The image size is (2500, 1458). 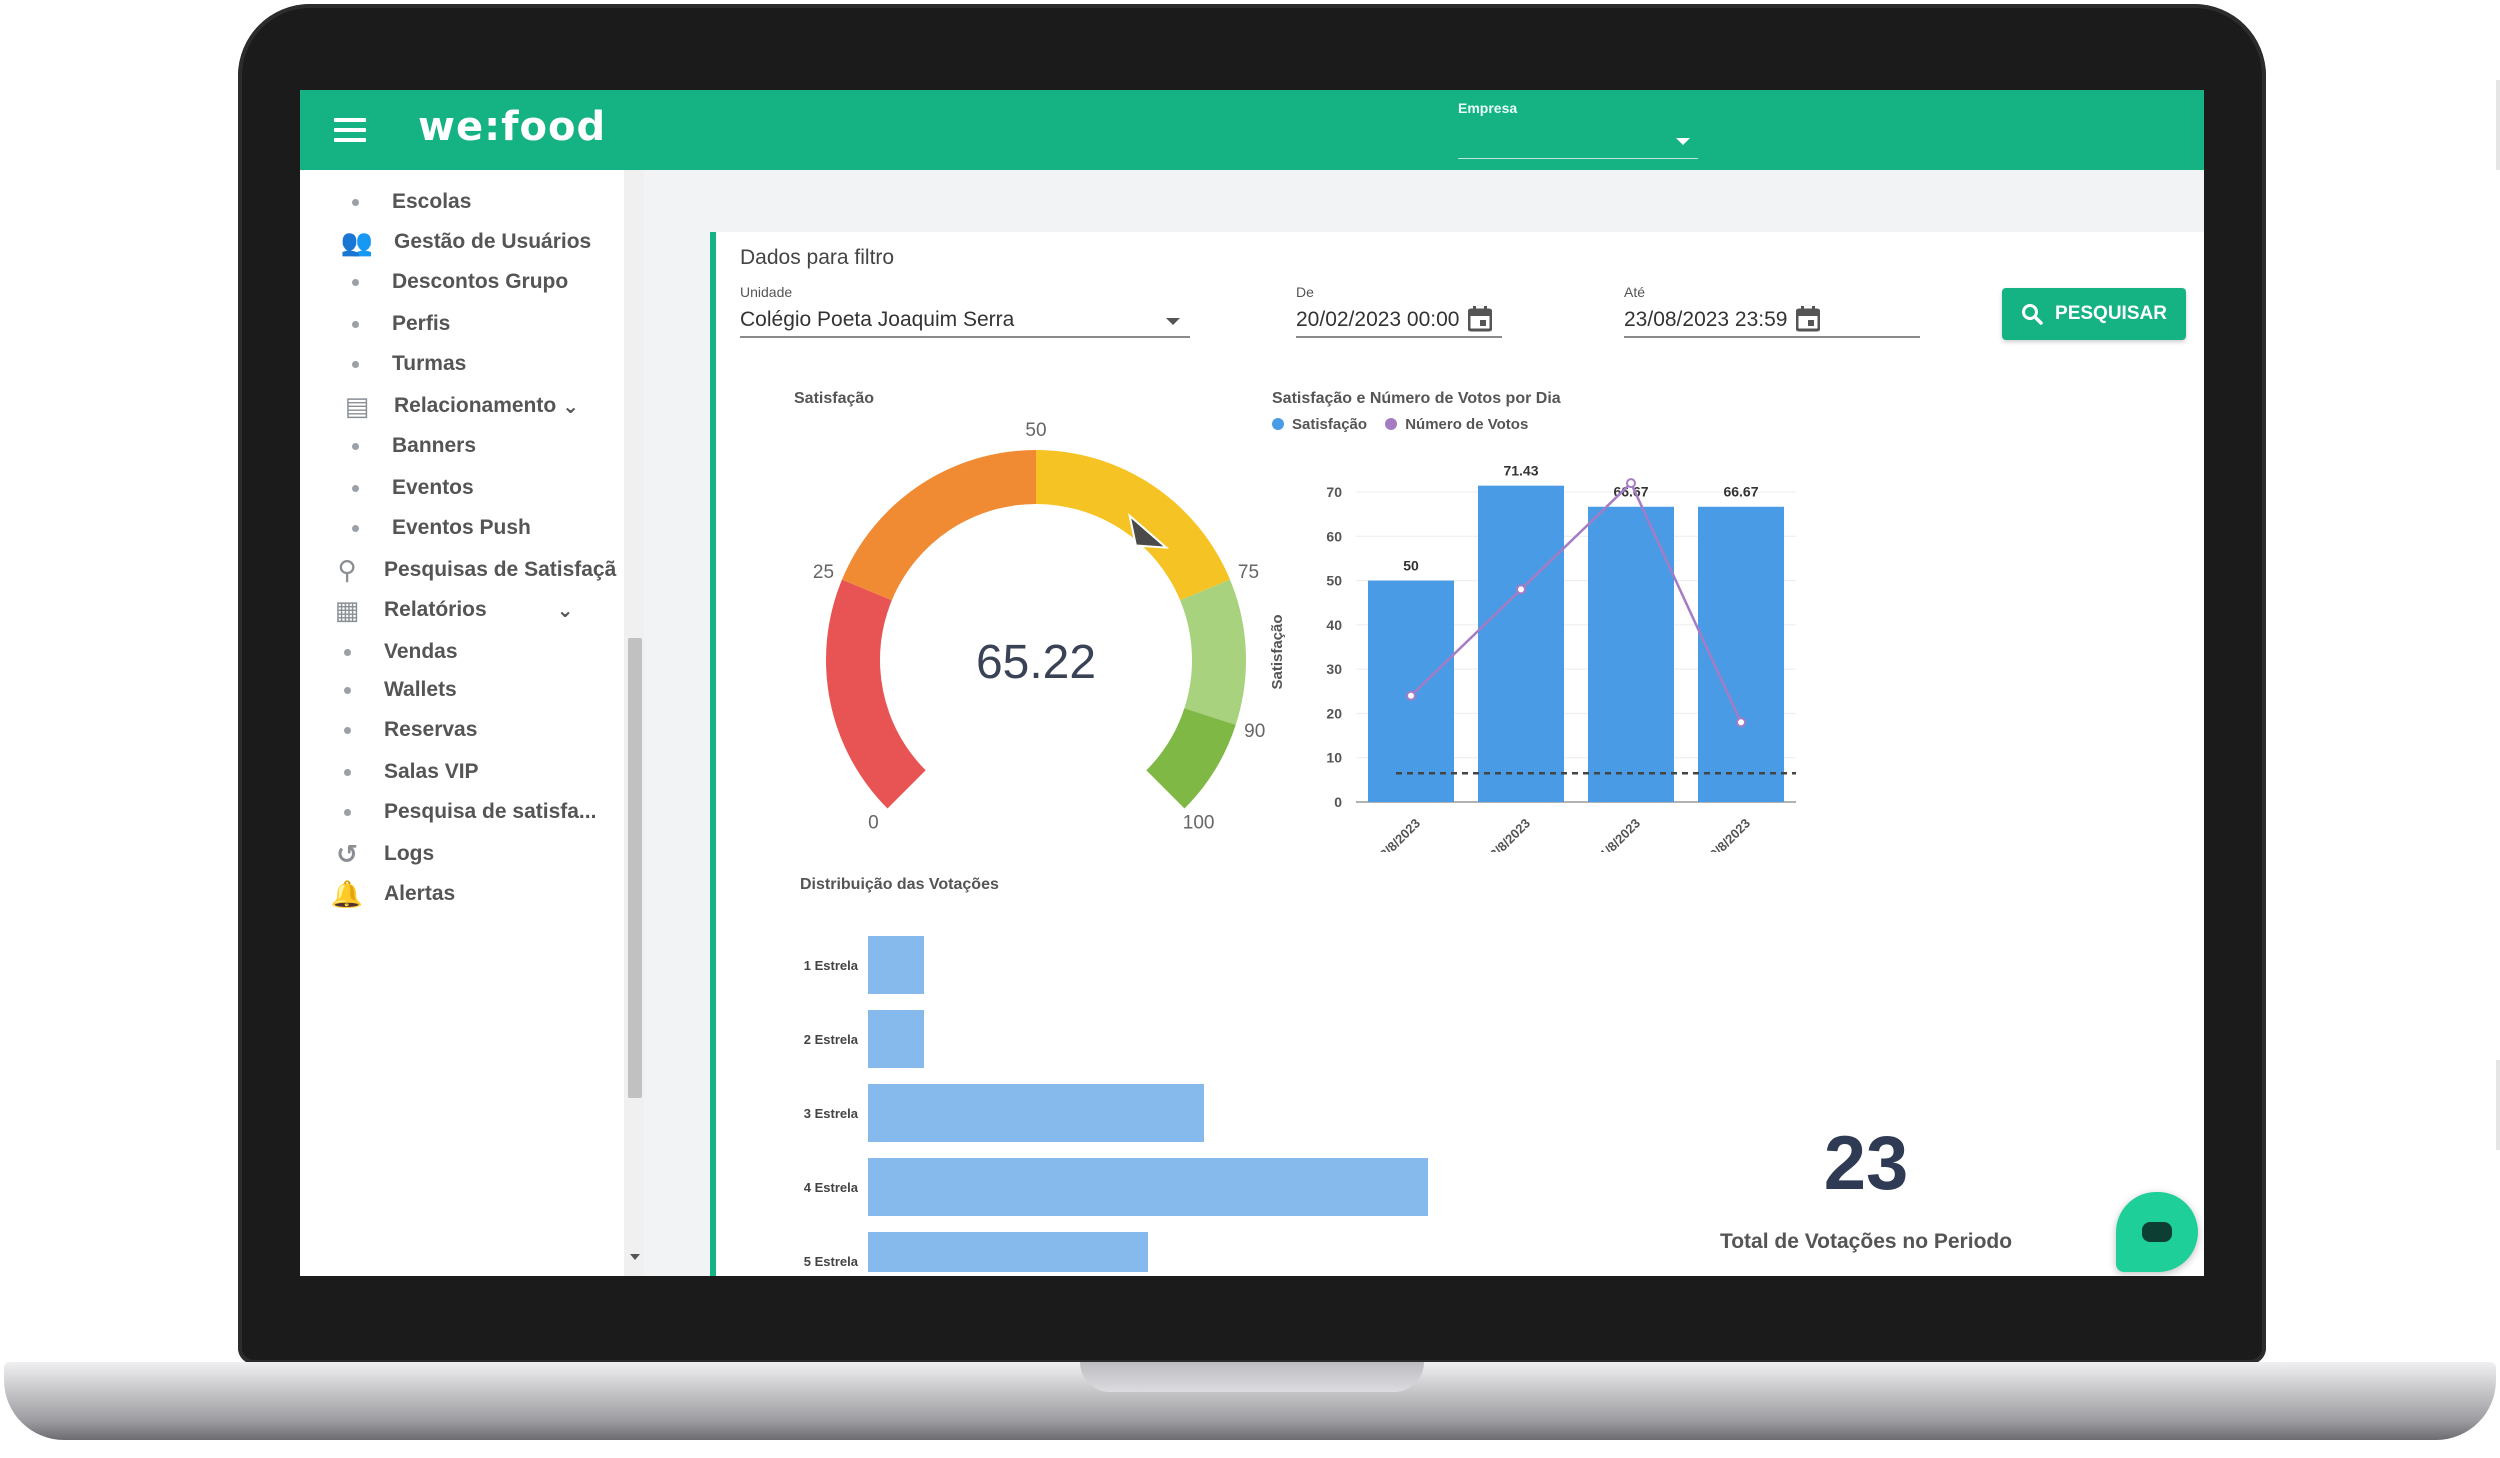 I want to click on scroll-down-icon, so click(x=635, y=1257).